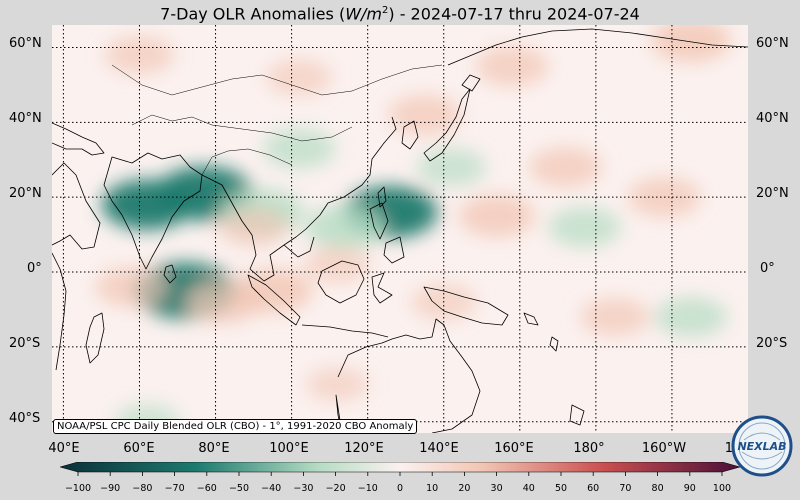 This screenshot has height=500, width=800. I want to click on lat-label-40s-left: 40°S, so click(25, 418).